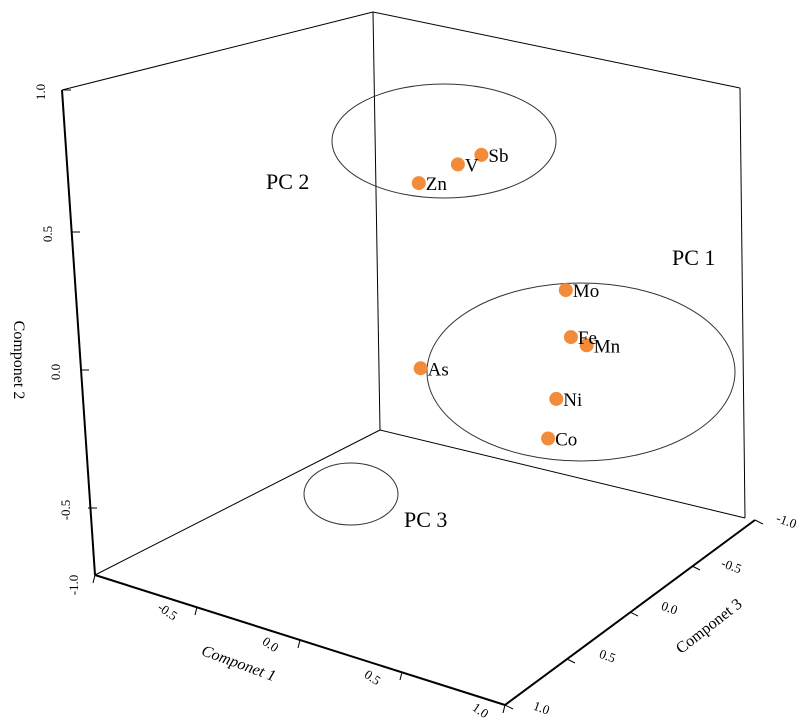  I want to click on data-point-fe, so click(570, 337).